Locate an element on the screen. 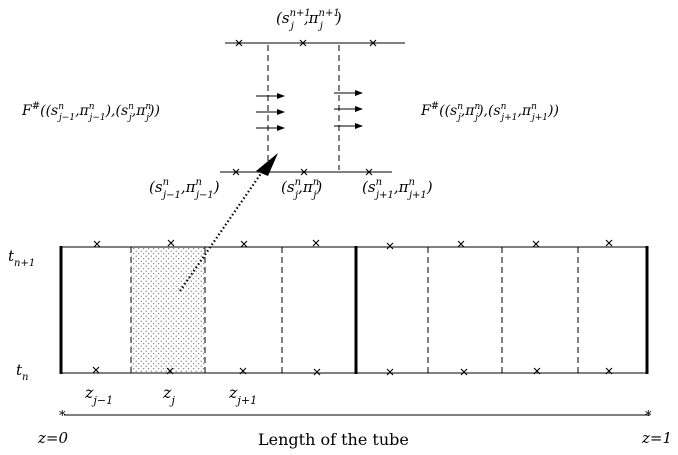 The width and height of the screenshot is (678, 455). zoom-arrow-head is located at coordinates (267, 164).